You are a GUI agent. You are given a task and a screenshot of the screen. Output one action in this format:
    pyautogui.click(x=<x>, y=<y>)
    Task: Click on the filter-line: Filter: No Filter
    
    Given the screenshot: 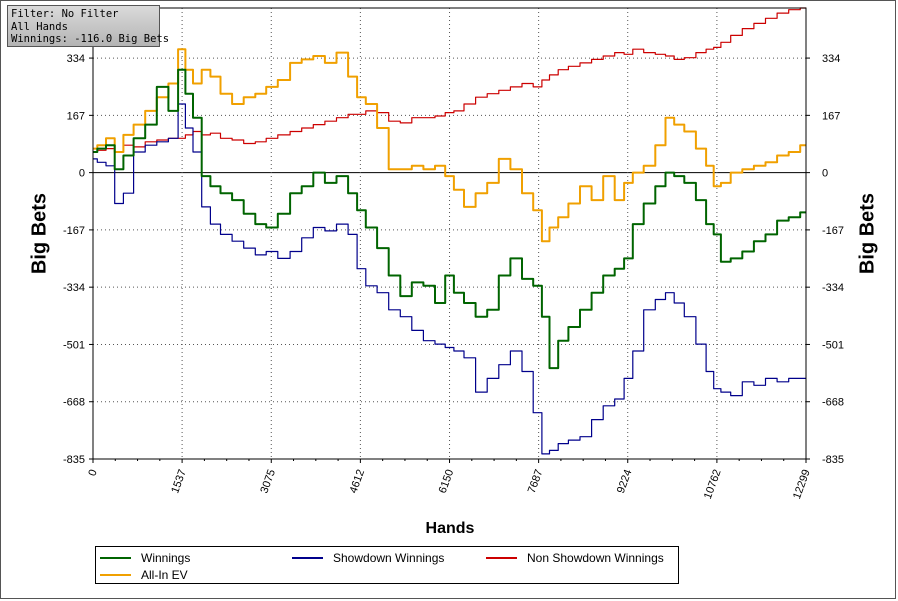 What is the action you would take?
    pyautogui.click(x=65, y=14)
    